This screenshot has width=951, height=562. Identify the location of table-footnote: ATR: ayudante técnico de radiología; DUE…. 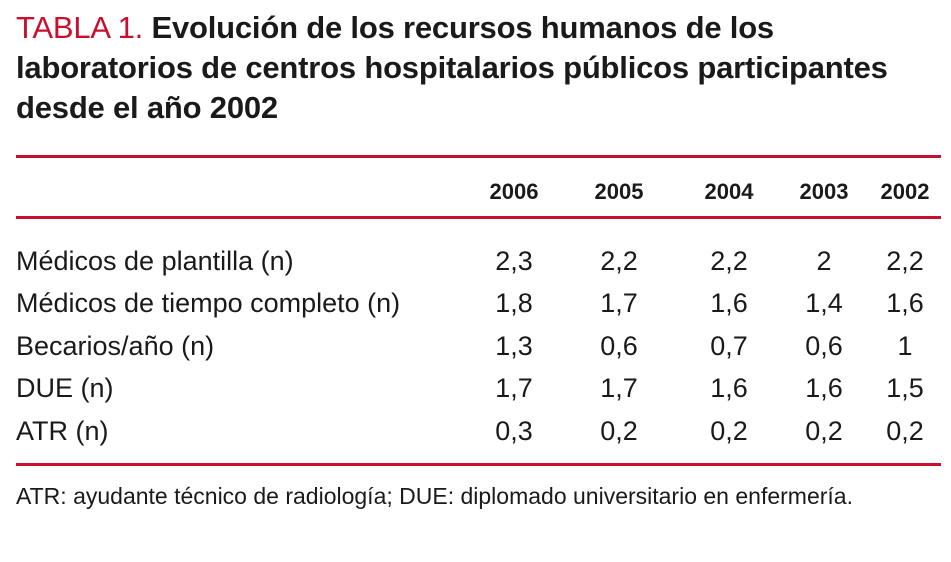
(434, 496).